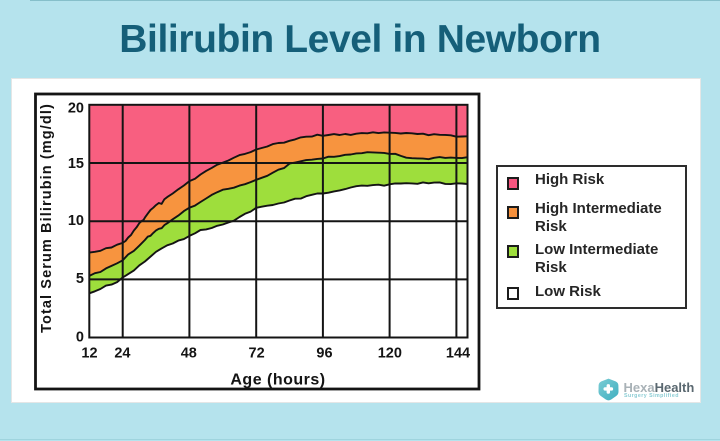  Describe the element at coordinates (189, 354) in the screenshot. I see `svg-text: 48` at that location.